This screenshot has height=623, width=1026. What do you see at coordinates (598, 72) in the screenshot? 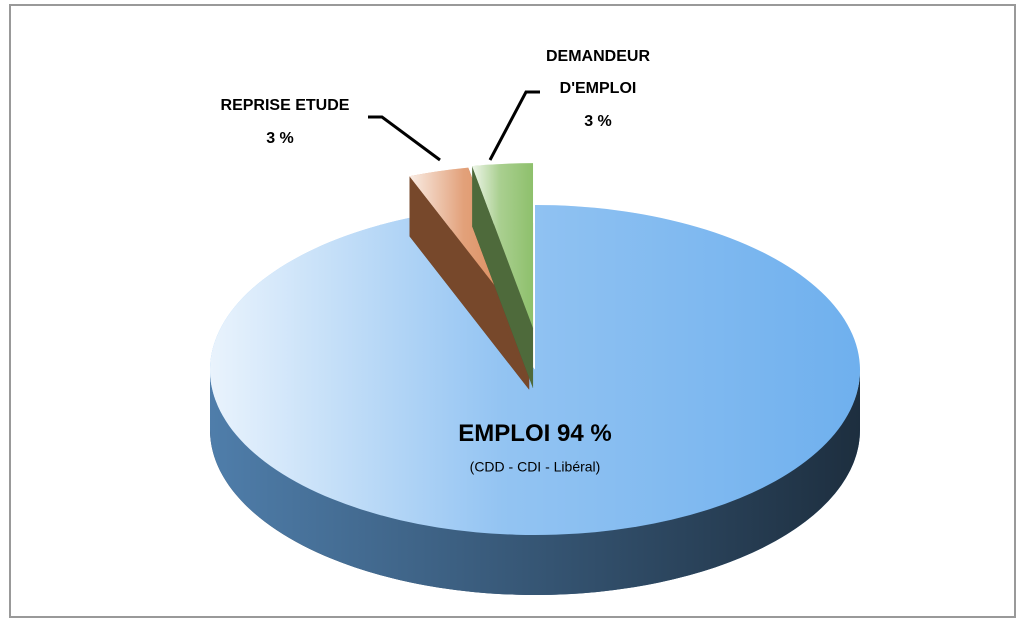
I see `category-label: DEMANDEUR D'EMPLOI` at bounding box center [598, 72].